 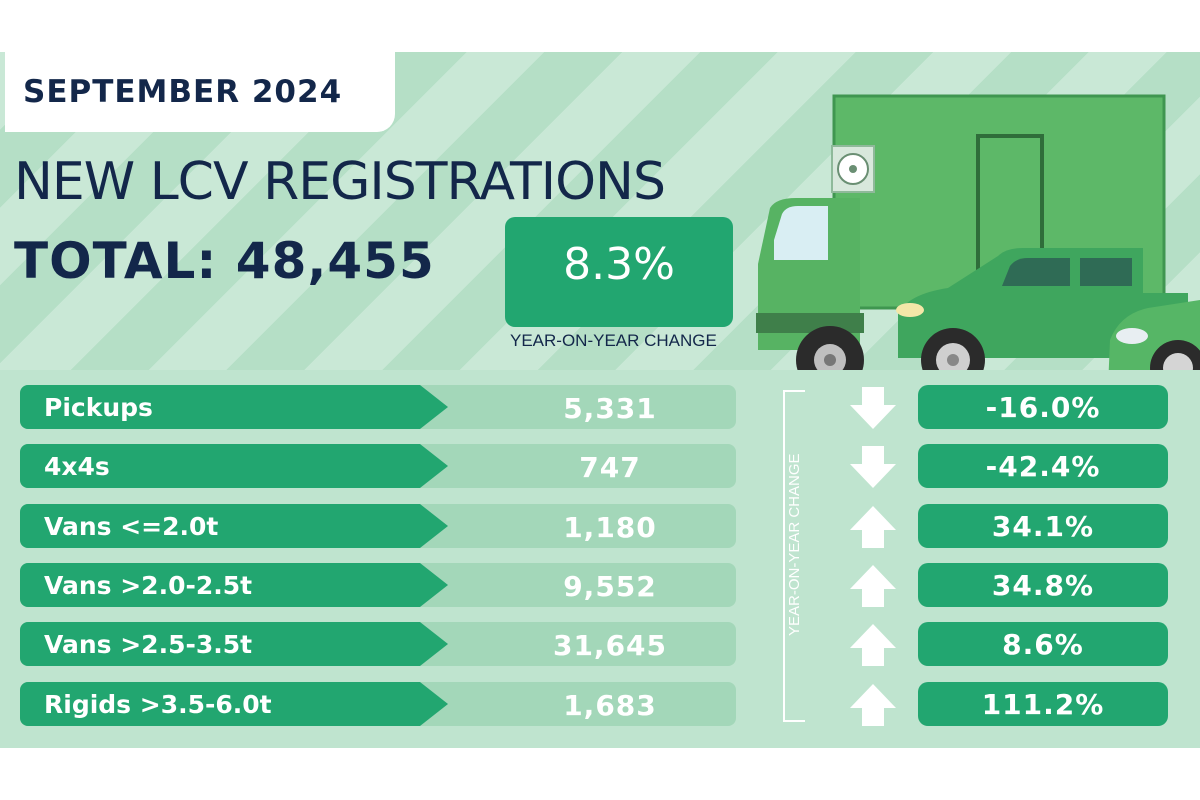 I want to click on change-value: 34.8%, so click(x=1043, y=585).